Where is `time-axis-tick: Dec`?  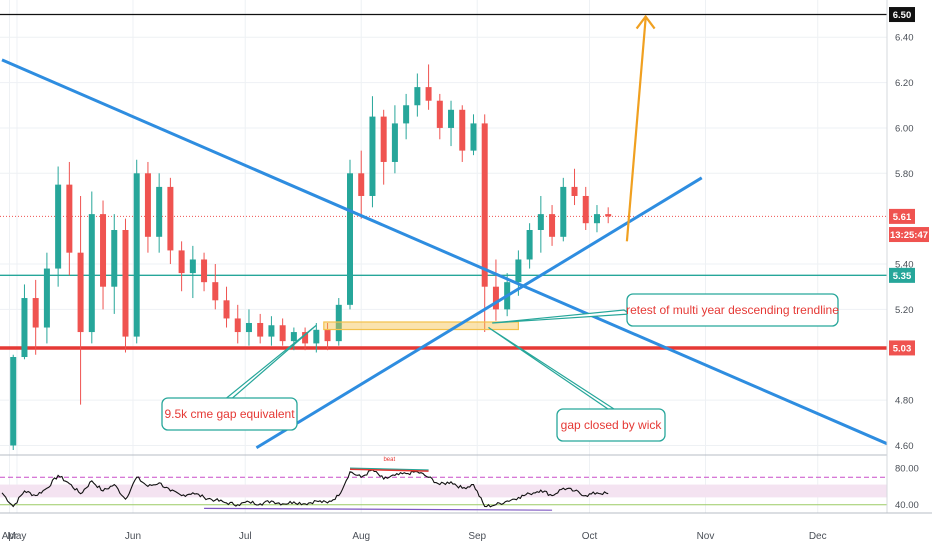
time-axis-tick: Dec is located at coordinates (818, 536).